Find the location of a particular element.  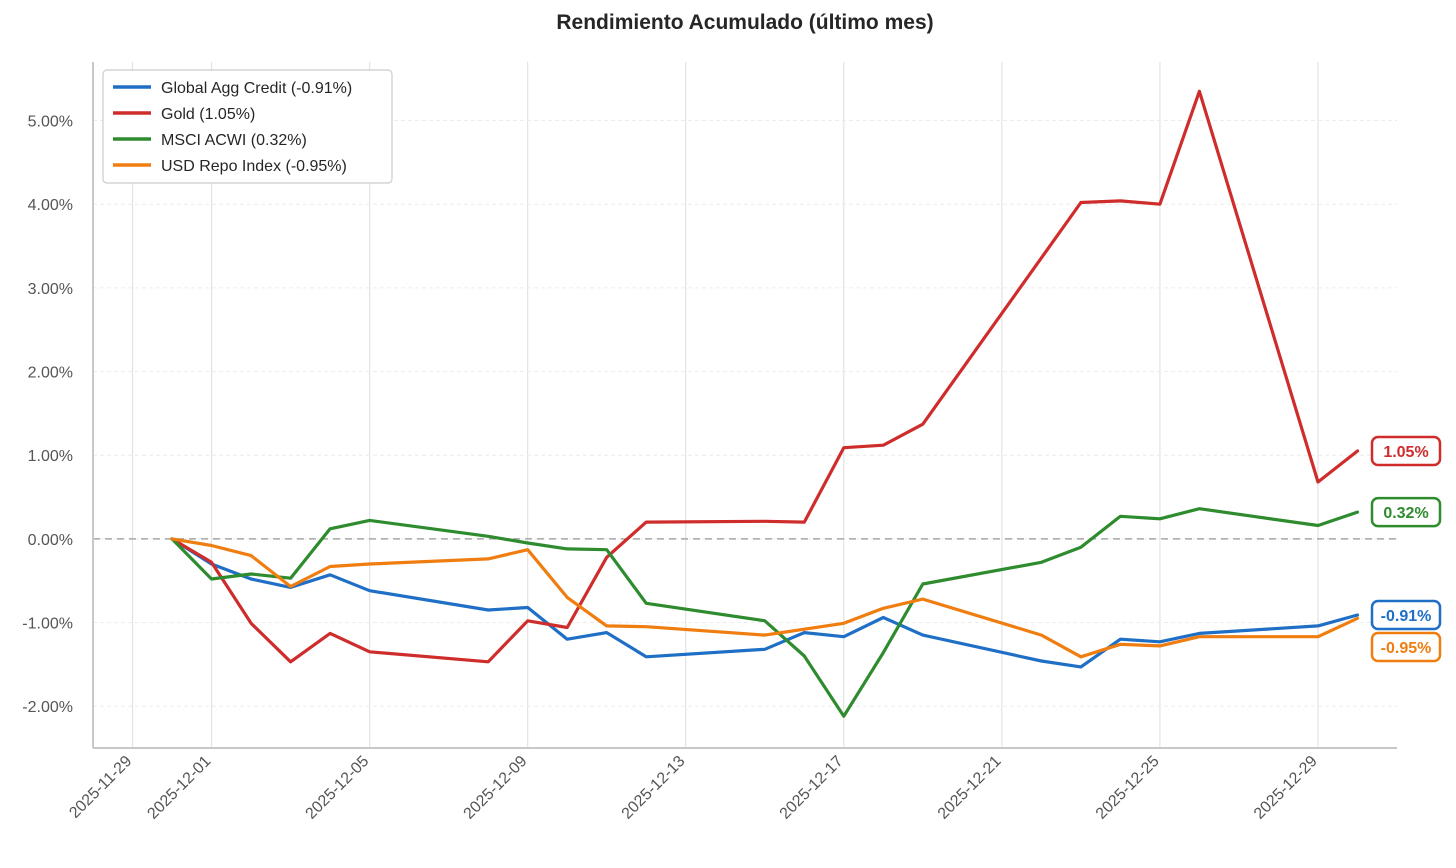

end-value-text: -0.91% is located at coordinates (1406, 616).